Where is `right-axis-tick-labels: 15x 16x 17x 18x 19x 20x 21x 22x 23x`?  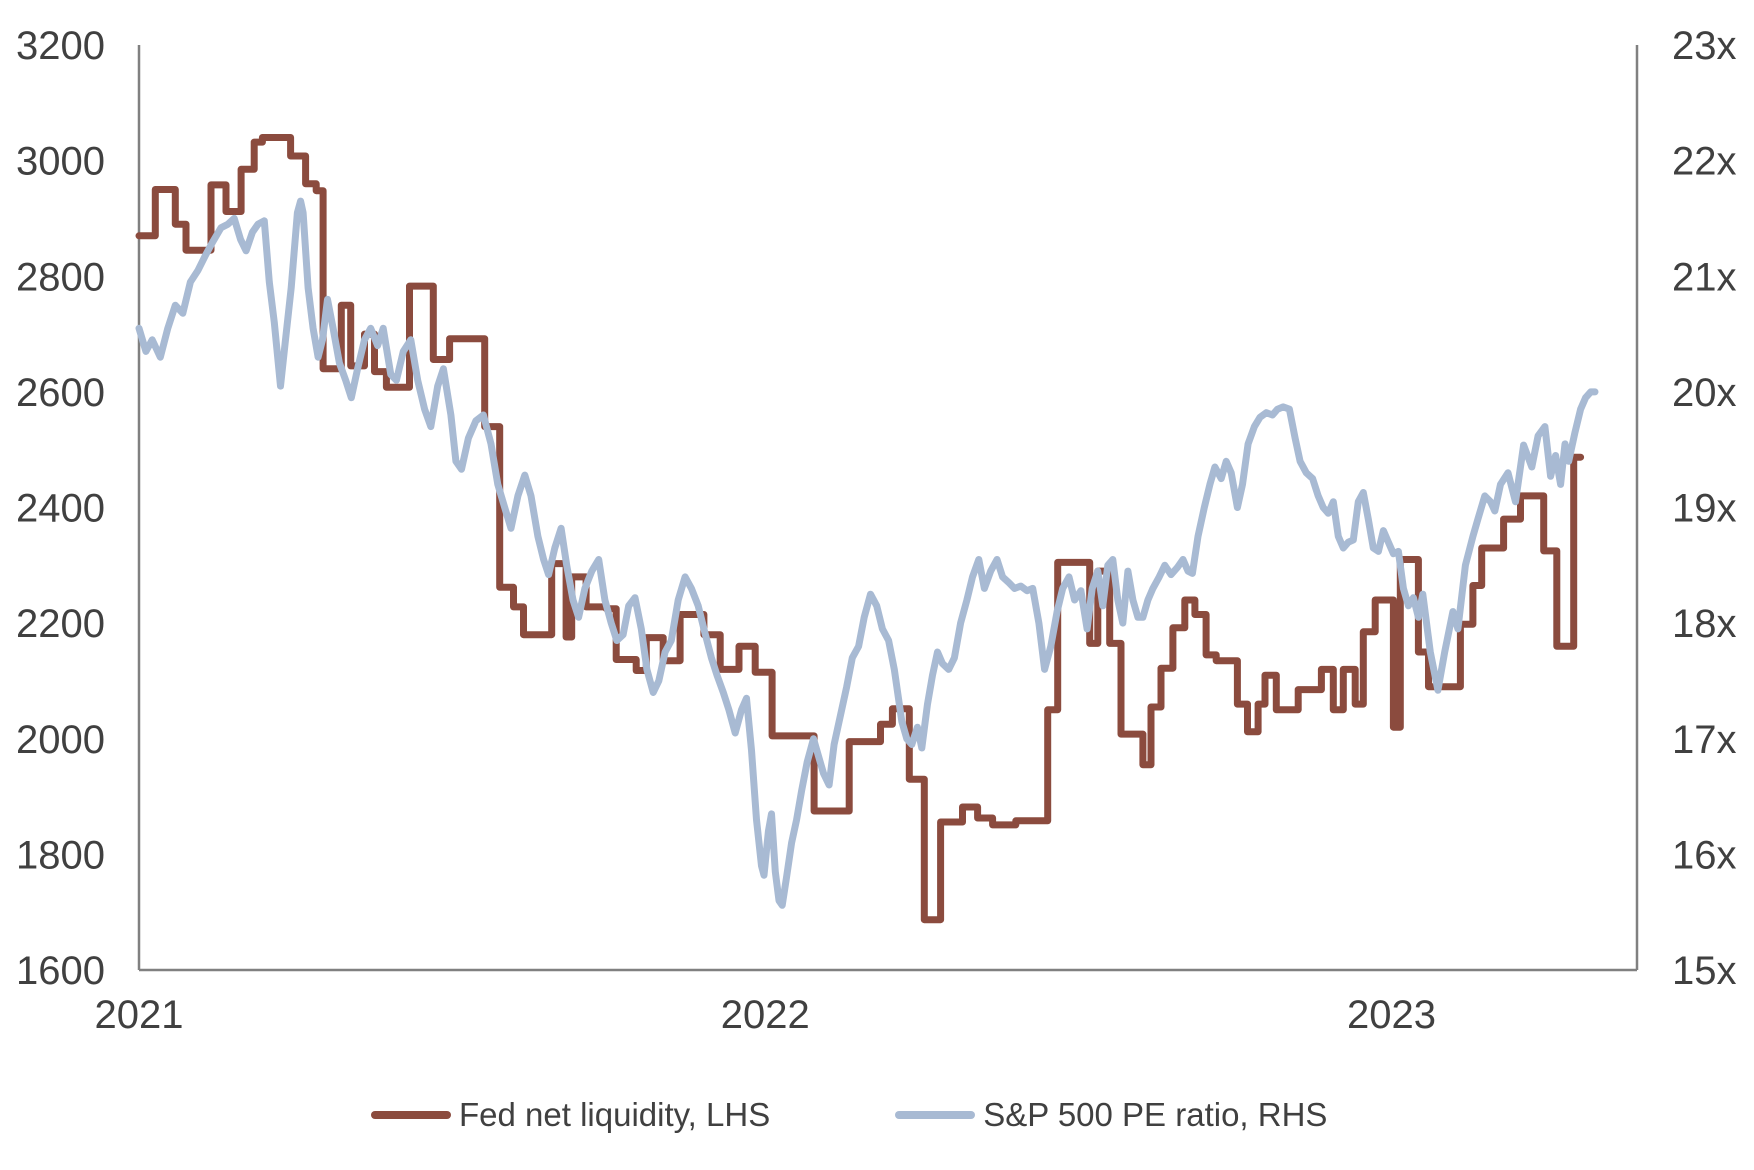 right-axis-tick-labels: 15x 16x 17x 18x 19x 20x 21x 22x 23x is located at coordinates (1704, 508).